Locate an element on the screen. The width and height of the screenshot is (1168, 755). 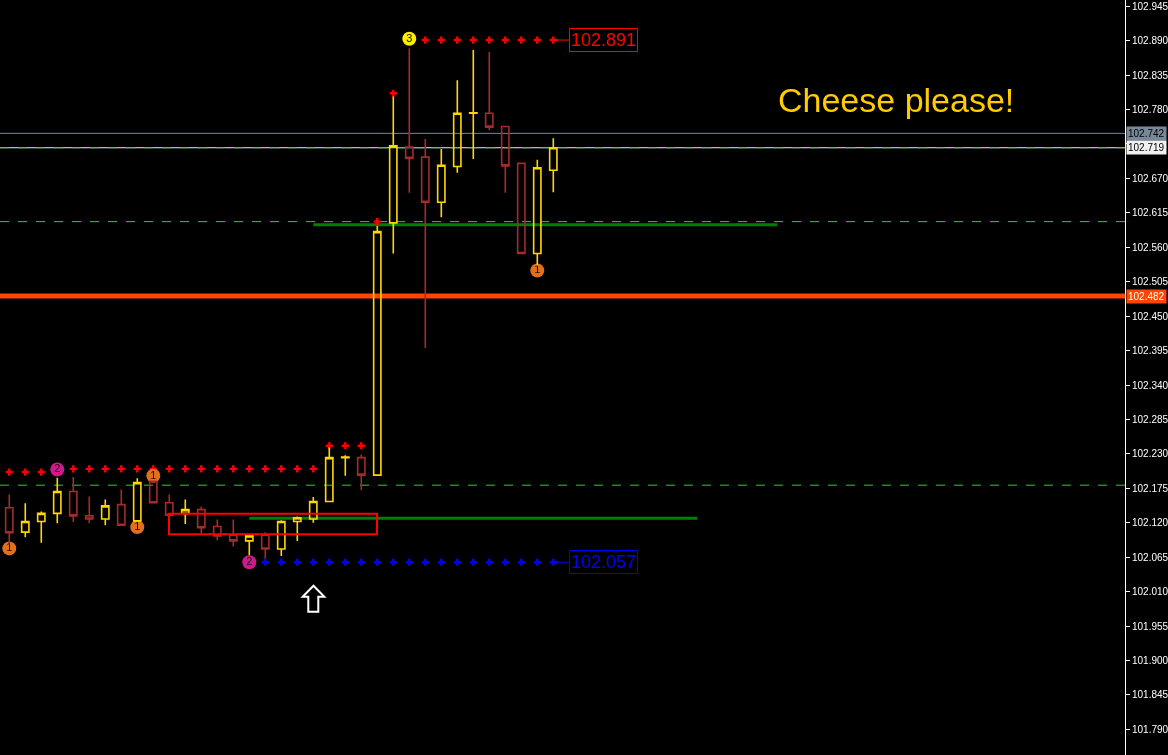
data-label: 102.891 is located at coordinates (604, 40).